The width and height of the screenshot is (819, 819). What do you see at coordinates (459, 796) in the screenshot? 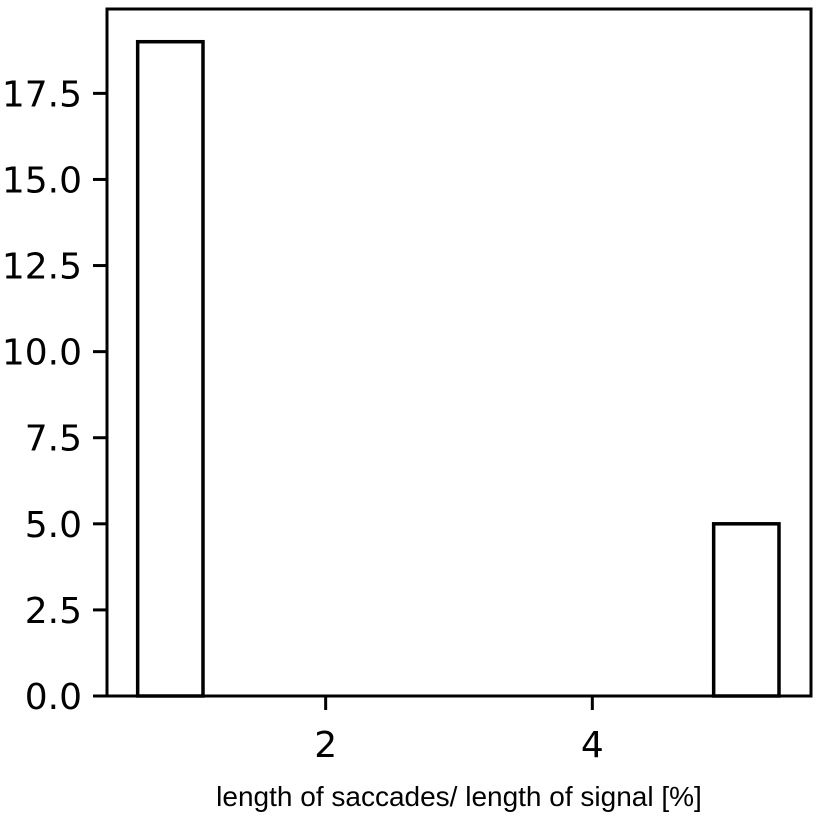
I see `x-axis-label: length of saccades/ length of signal [%]` at bounding box center [459, 796].